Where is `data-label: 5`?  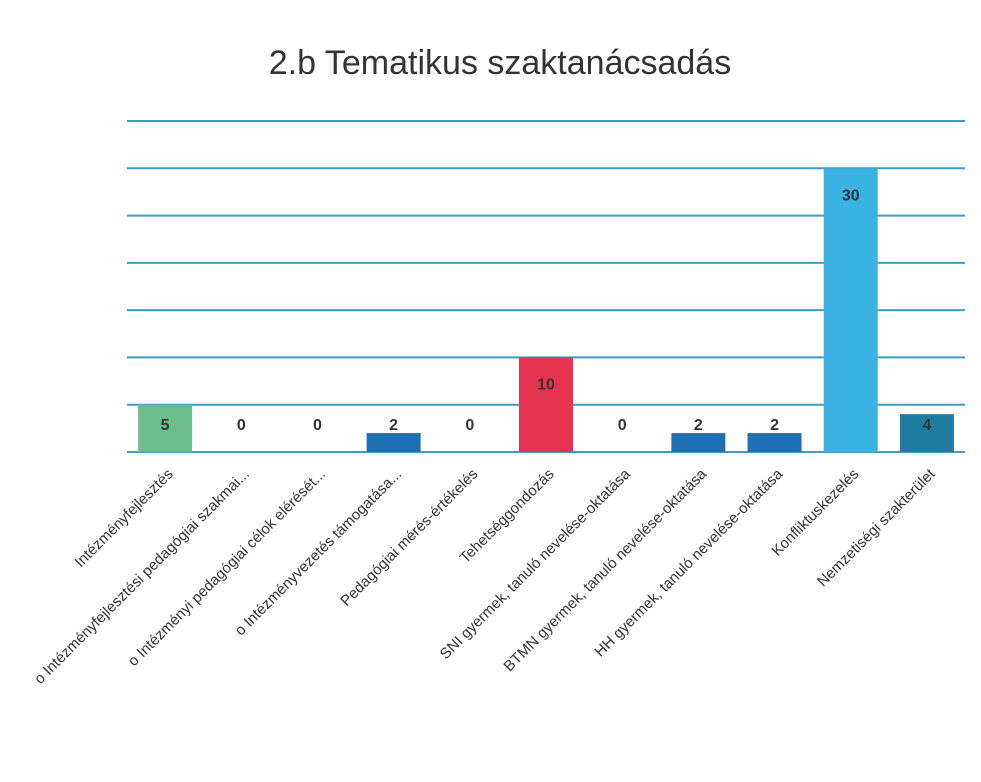 data-label: 5 is located at coordinates (165, 425).